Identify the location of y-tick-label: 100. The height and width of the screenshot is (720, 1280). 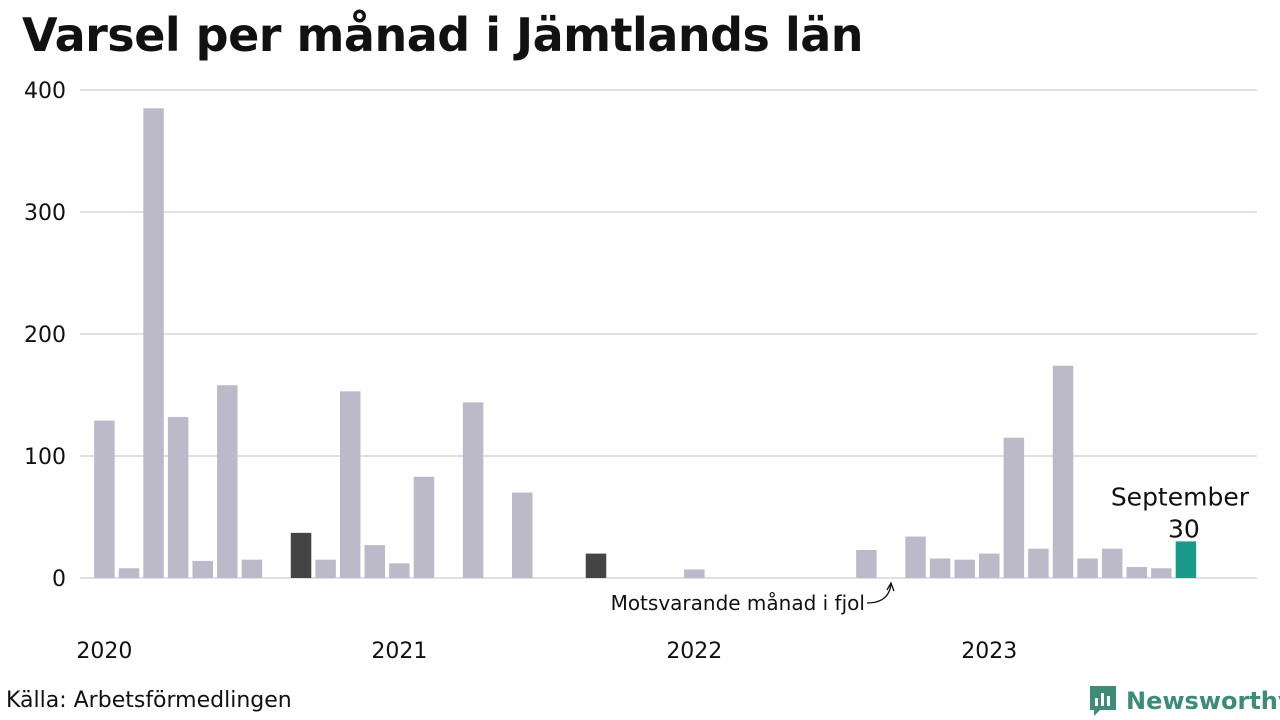
(45, 457).